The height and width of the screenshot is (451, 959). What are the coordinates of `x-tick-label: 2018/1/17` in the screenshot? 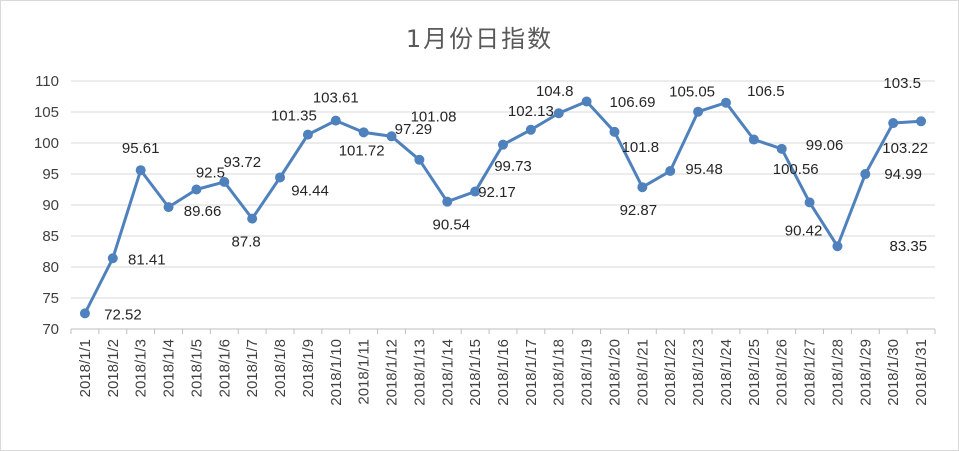 It's located at (531, 372).